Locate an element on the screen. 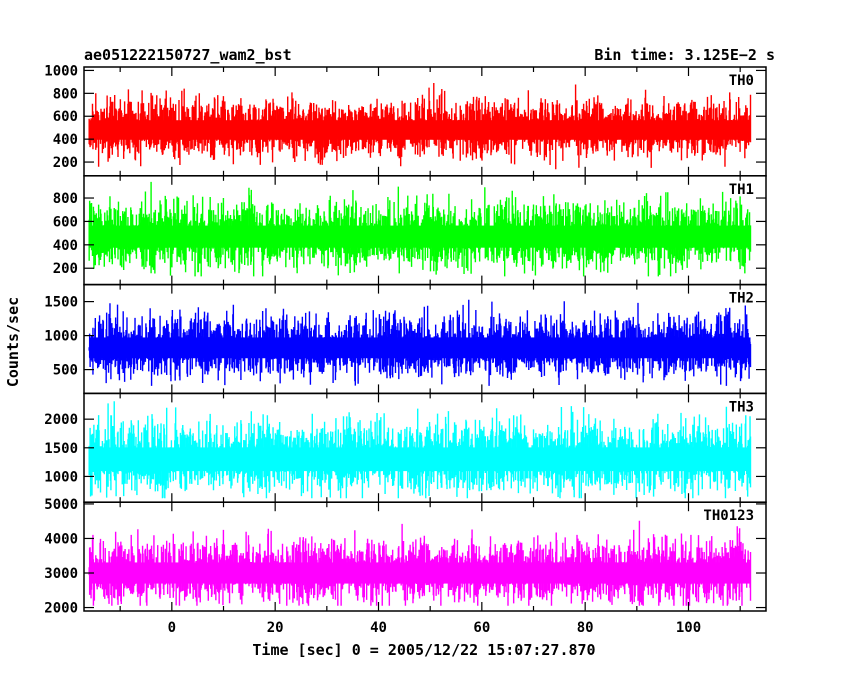  y-axis-label: Counts/sec is located at coordinates (13, 342).